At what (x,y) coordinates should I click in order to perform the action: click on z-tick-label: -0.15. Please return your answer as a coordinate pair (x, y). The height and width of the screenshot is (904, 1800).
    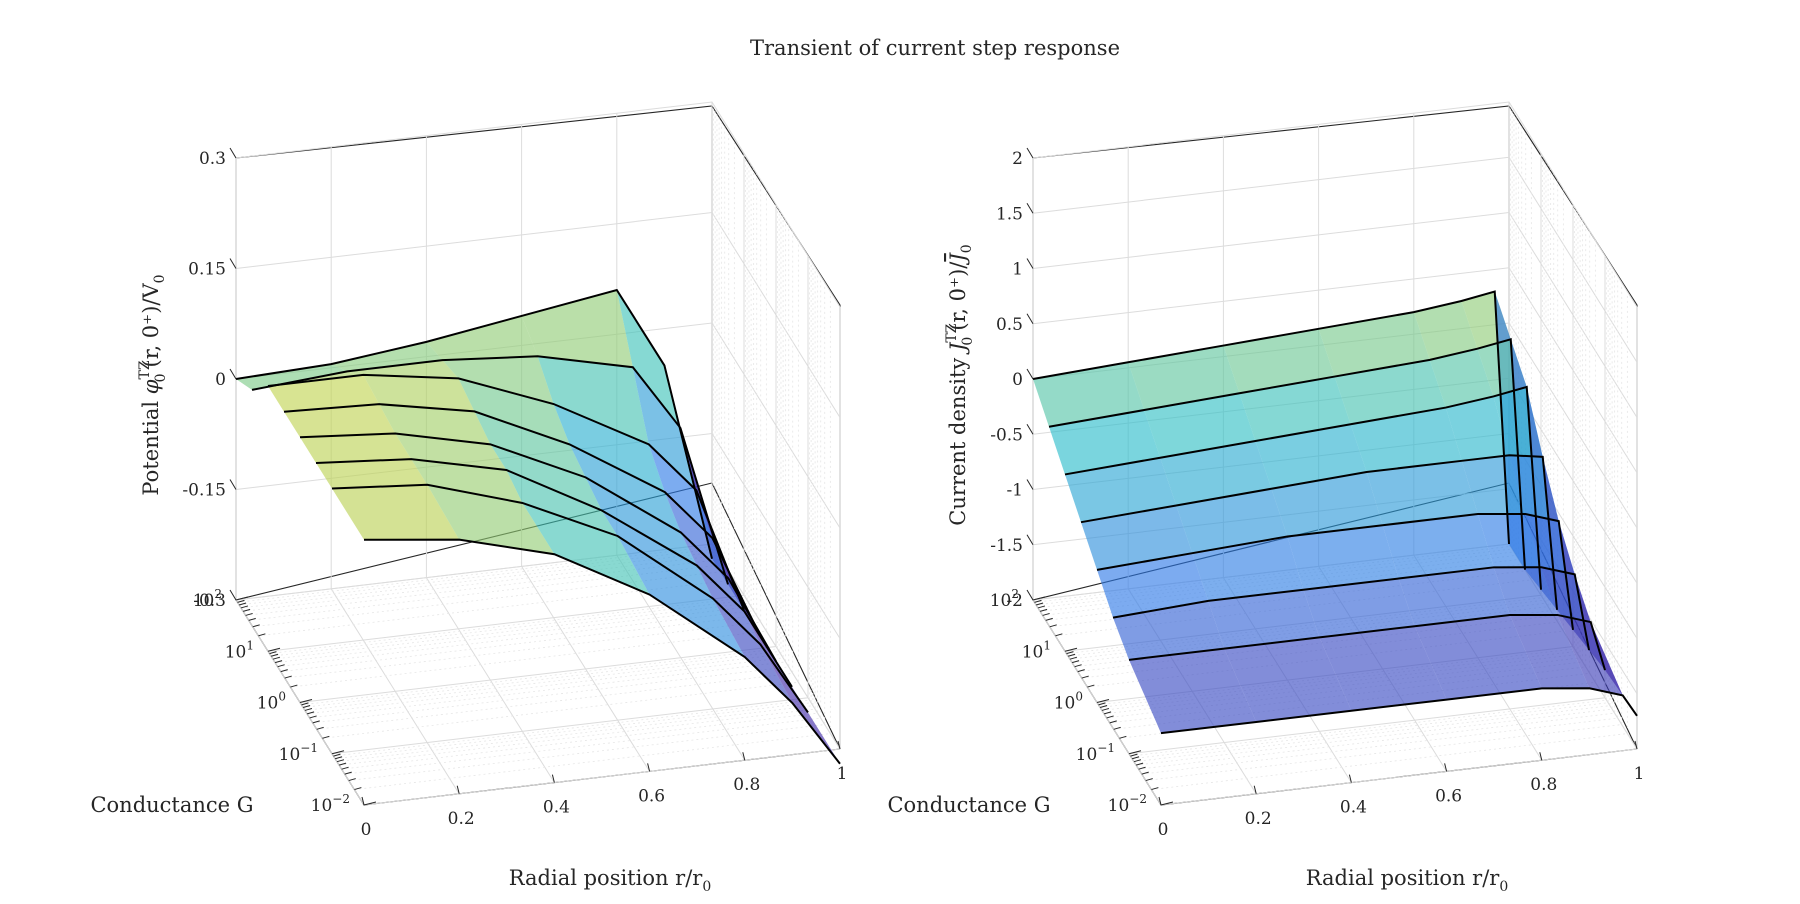
    Looking at the image, I should click on (204, 491).